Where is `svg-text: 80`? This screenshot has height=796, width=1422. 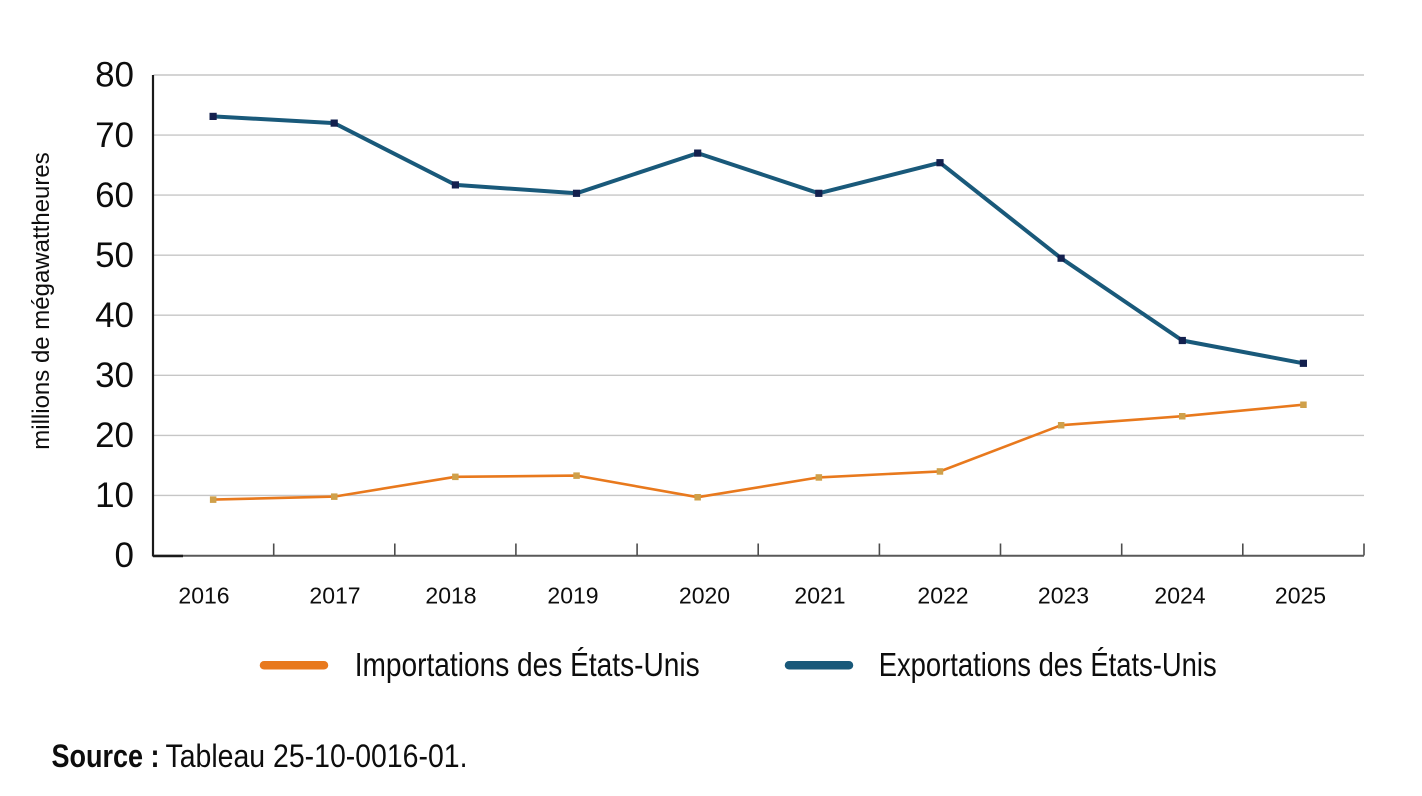 svg-text: 80 is located at coordinates (114, 75).